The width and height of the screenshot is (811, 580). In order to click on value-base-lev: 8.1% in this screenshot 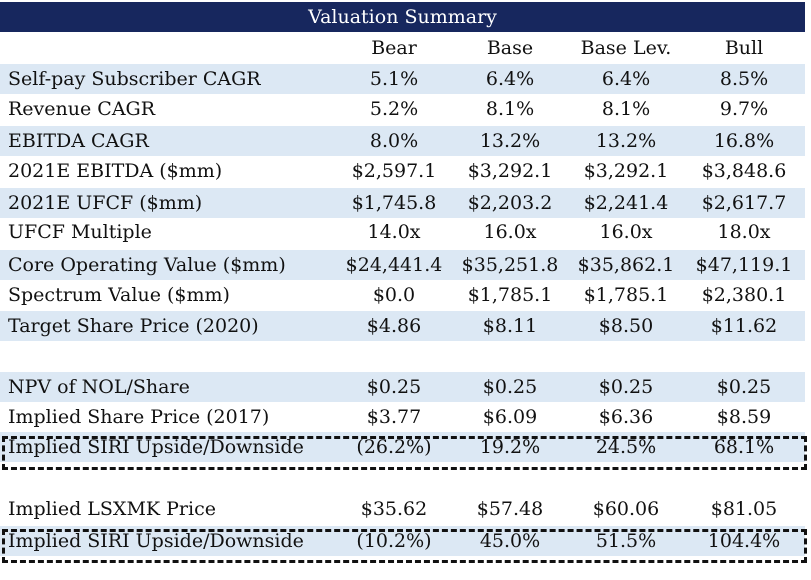, I will do `click(626, 109)`.